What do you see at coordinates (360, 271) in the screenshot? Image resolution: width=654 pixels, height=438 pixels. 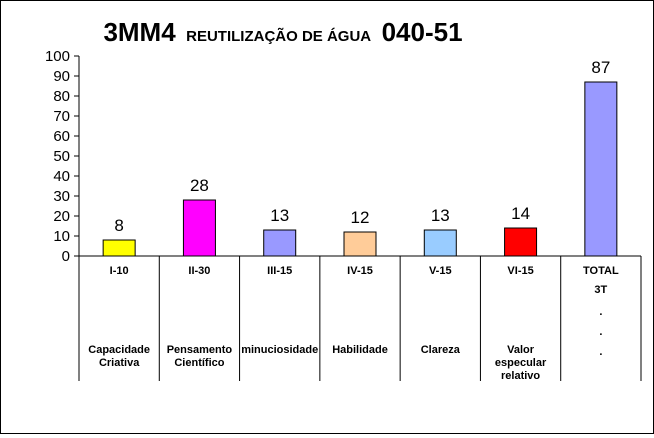 I see `category-label: IV-15` at bounding box center [360, 271].